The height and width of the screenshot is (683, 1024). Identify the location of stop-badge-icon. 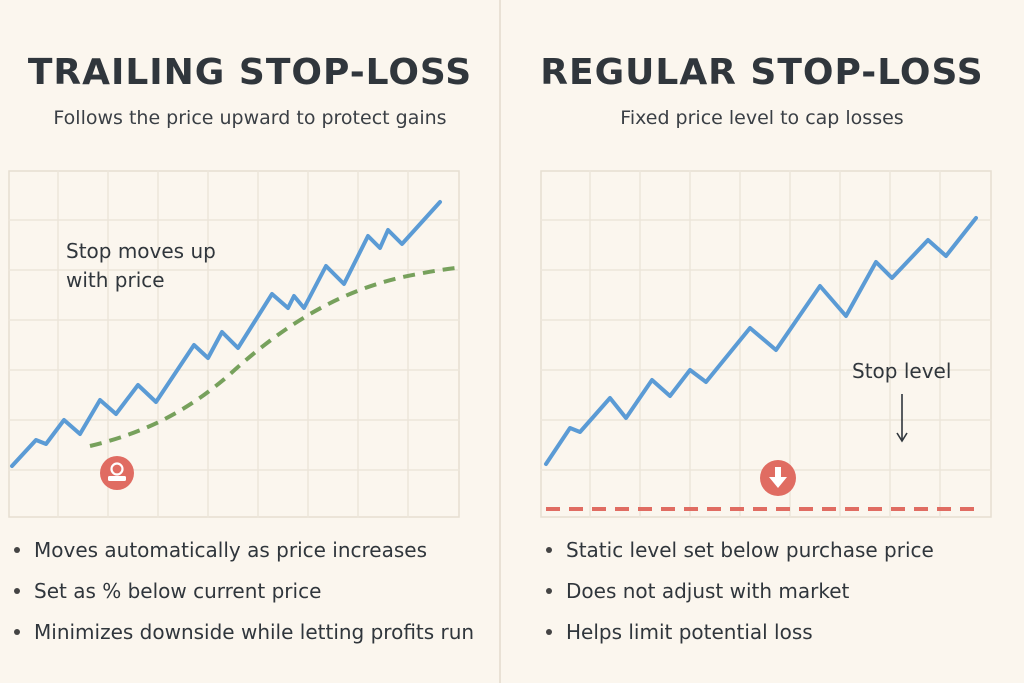
(117, 473).